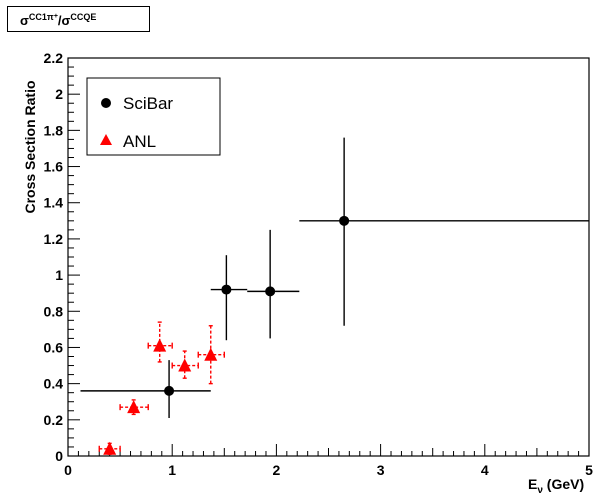  I want to click on legend-marker-anl, so click(106, 139).